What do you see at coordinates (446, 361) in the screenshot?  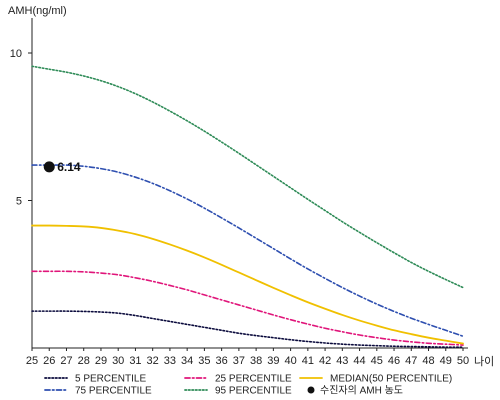 I see `x-tick-label: 49` at bounding box center [446, 361].